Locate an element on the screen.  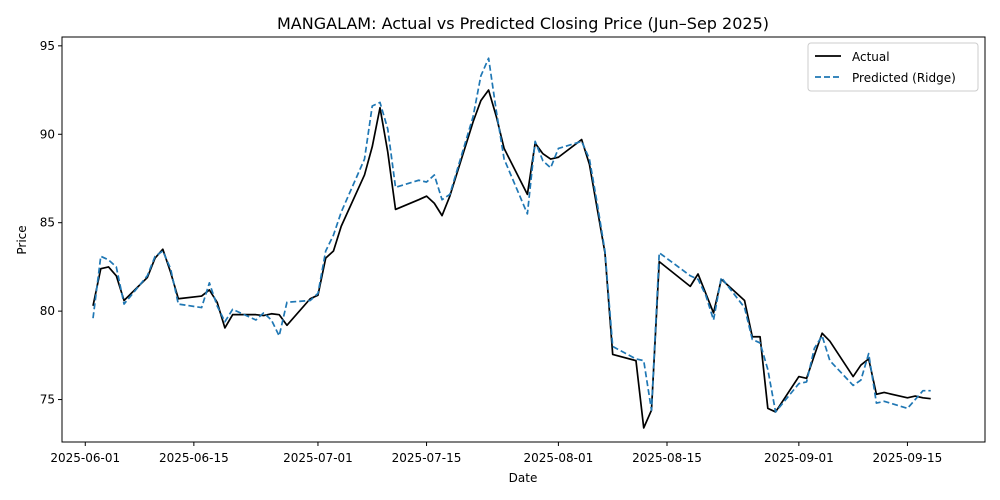
x-tick-label: 2025-07-15 is located at coordinates (427, 458).